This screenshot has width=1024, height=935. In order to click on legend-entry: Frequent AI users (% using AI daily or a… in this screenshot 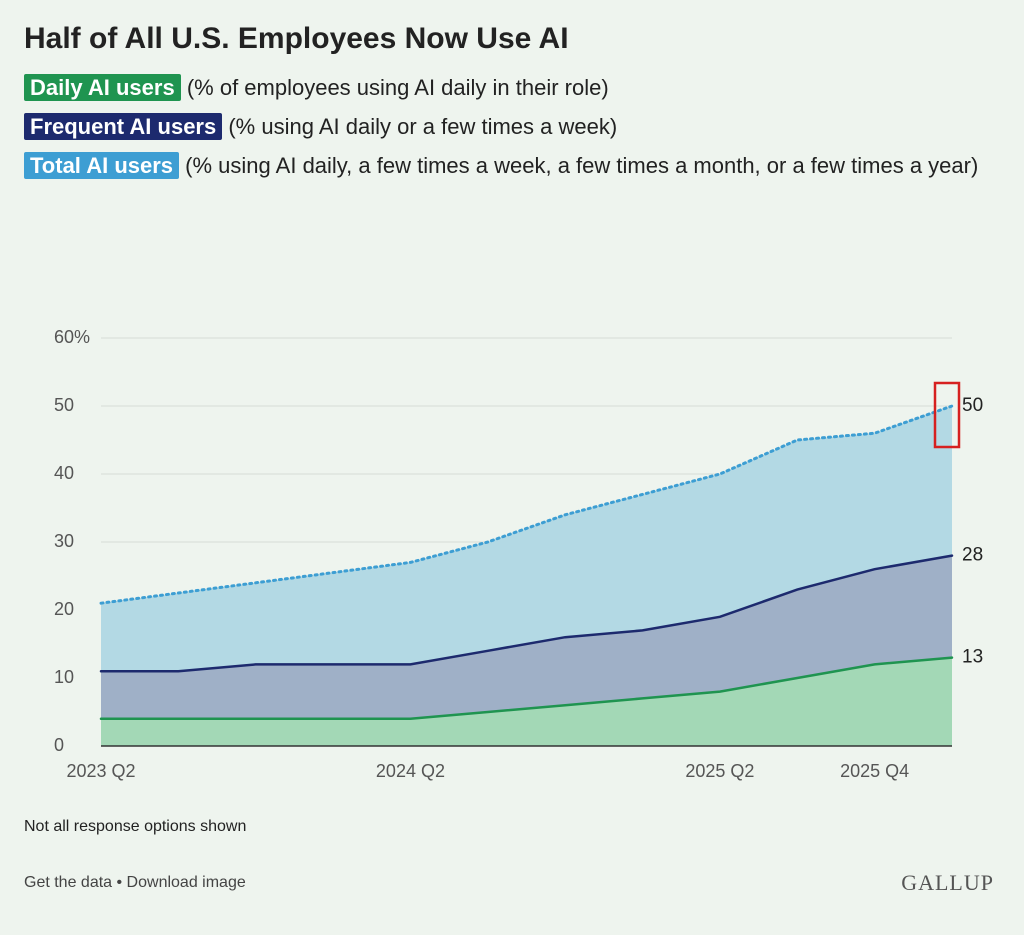, I will do `click(504, 126)`.